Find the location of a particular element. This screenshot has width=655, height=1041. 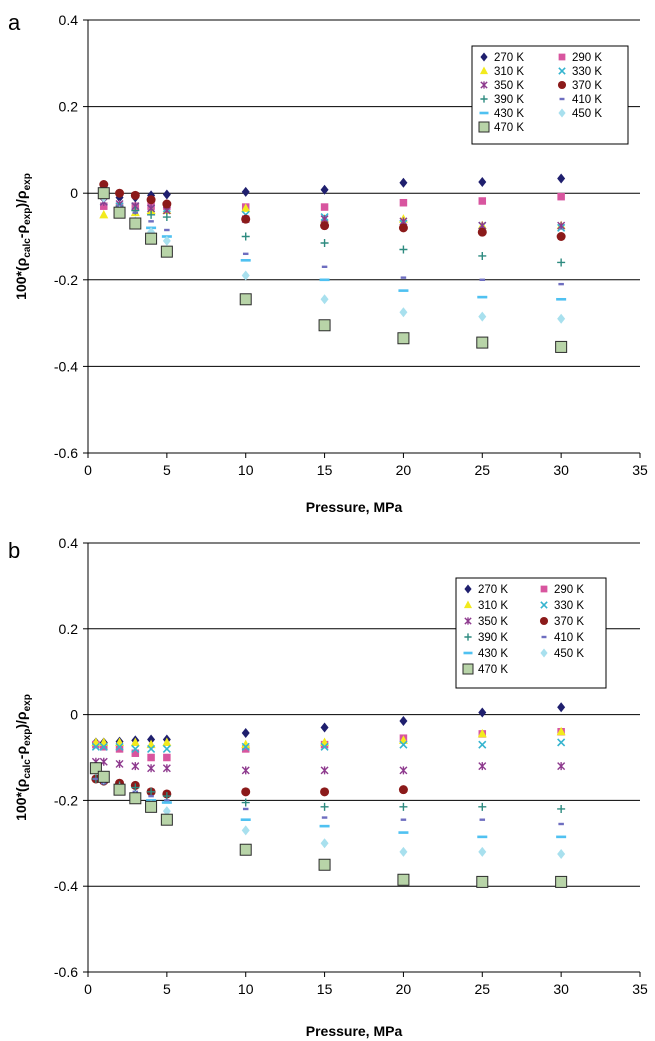

panel-letter: a is located at coordinates (14, 22).